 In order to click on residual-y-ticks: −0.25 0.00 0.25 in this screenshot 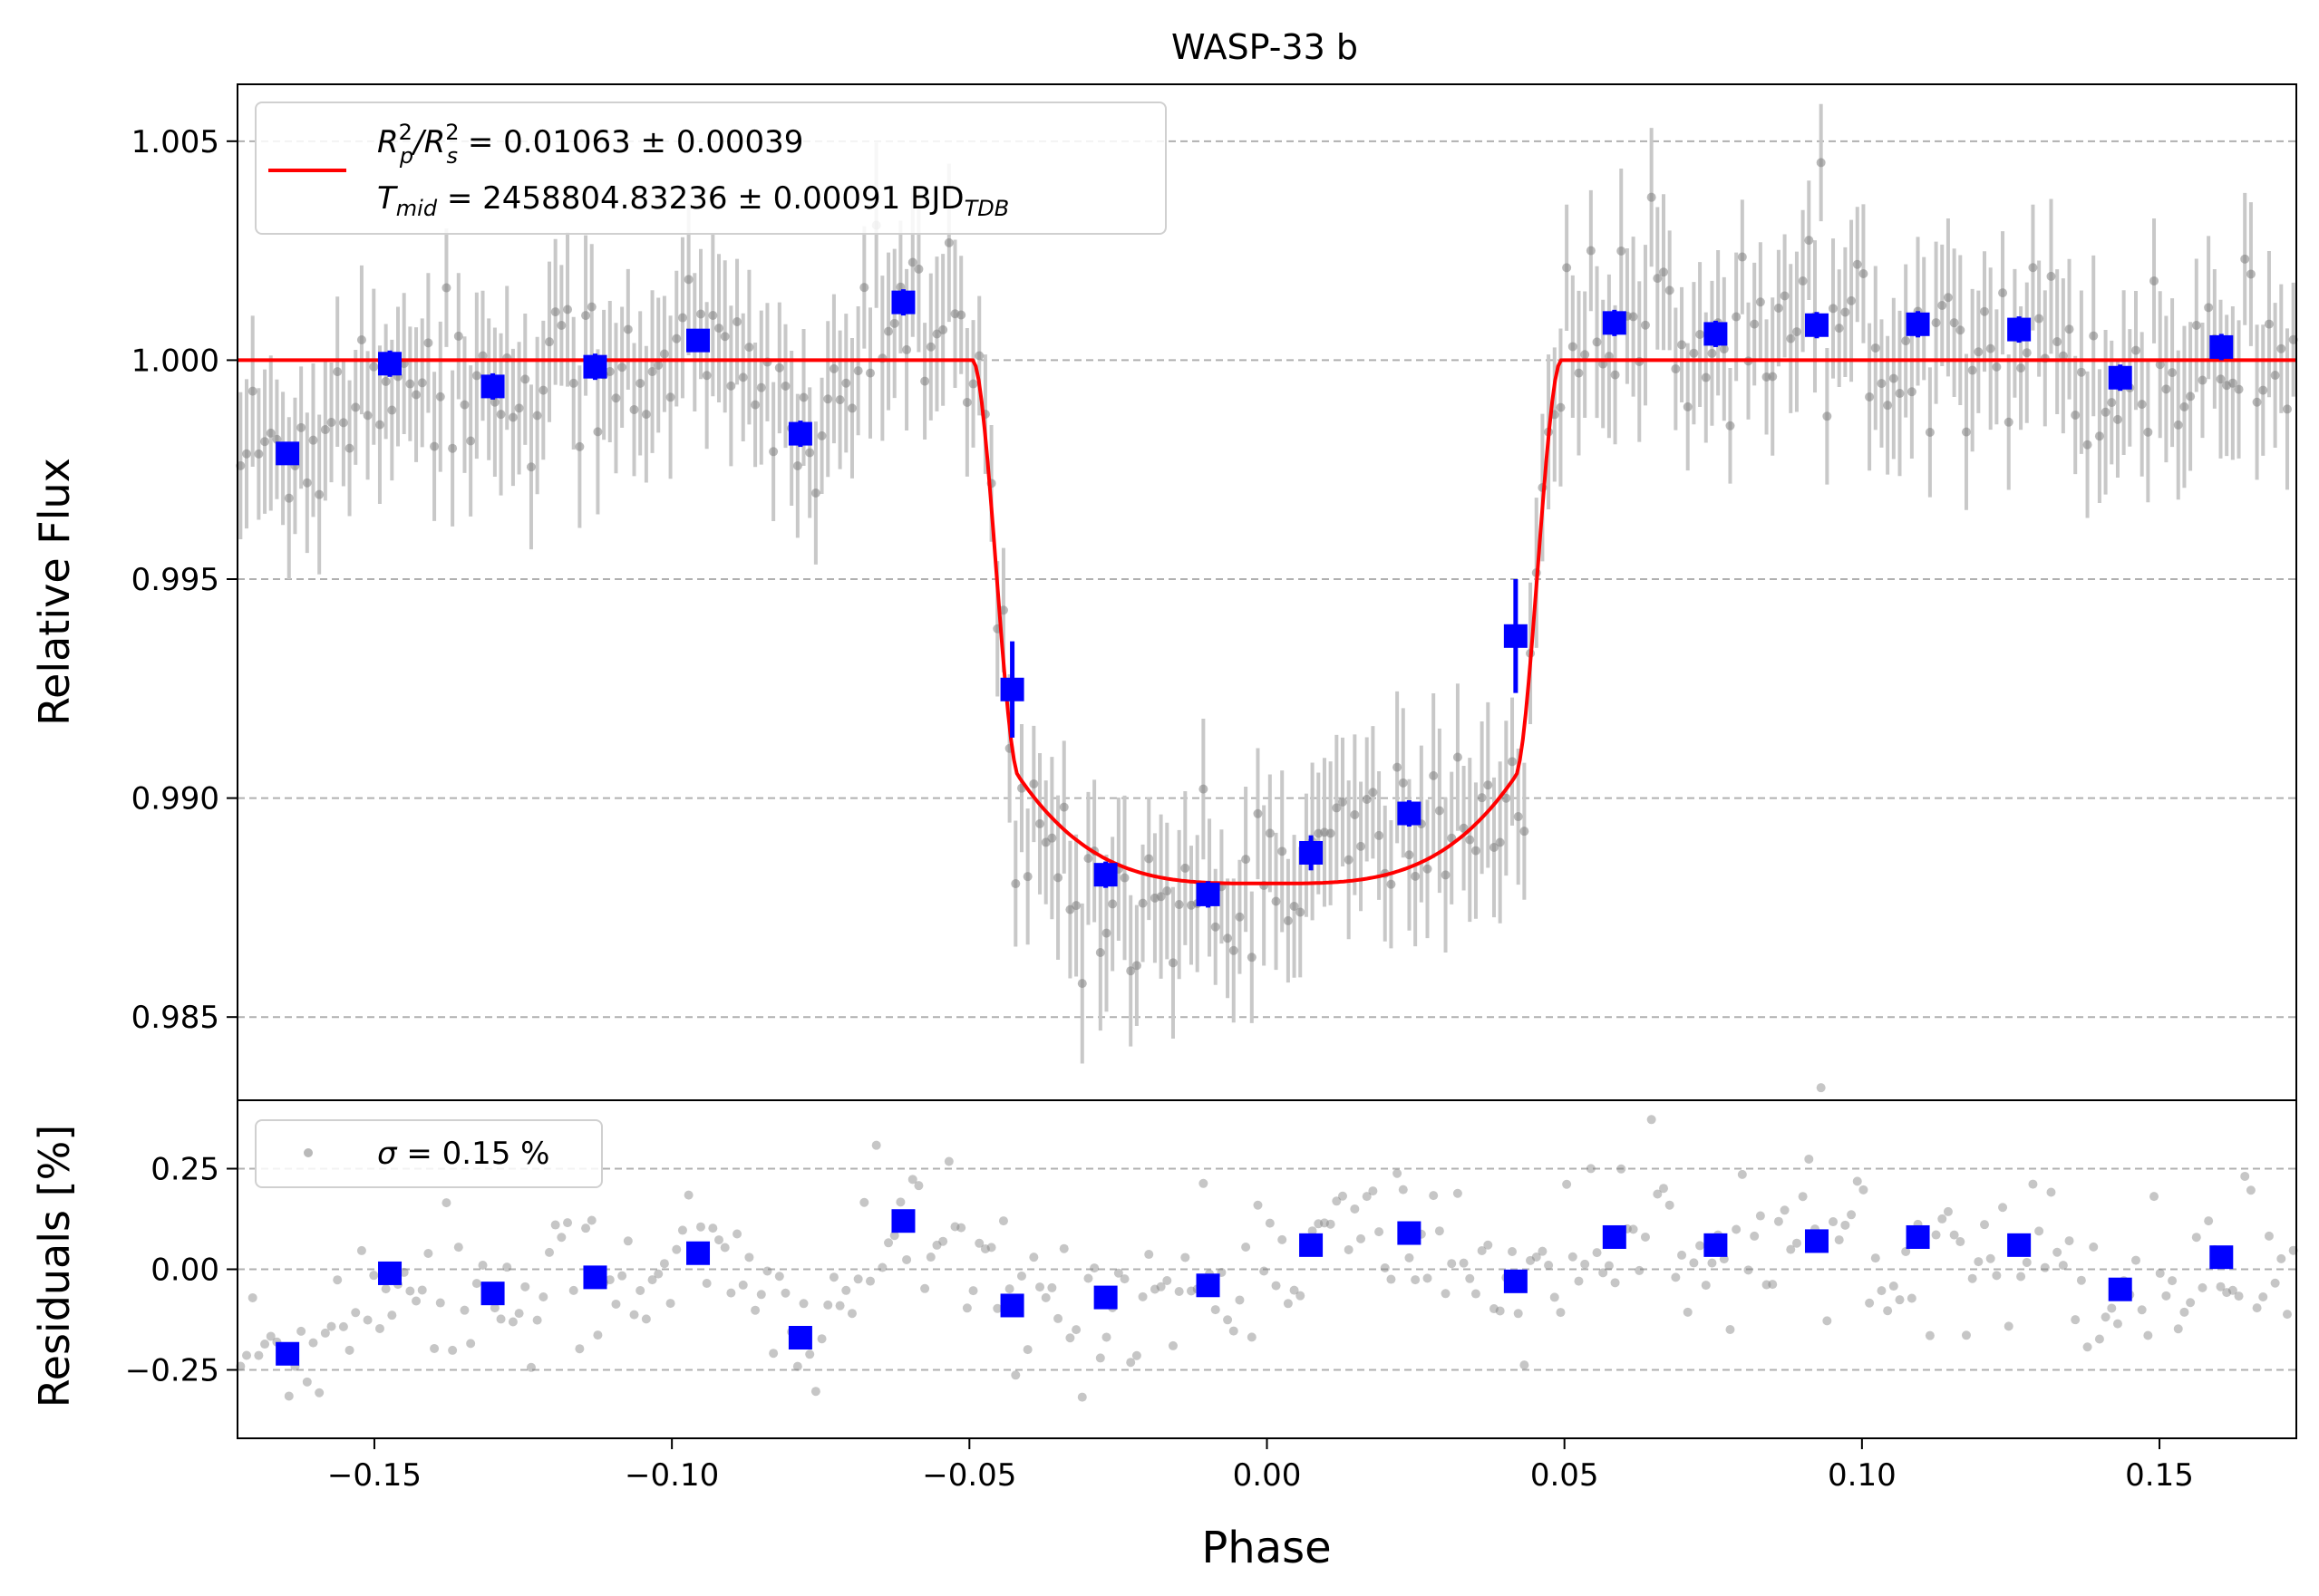, I will do `click(181, 1270)`.